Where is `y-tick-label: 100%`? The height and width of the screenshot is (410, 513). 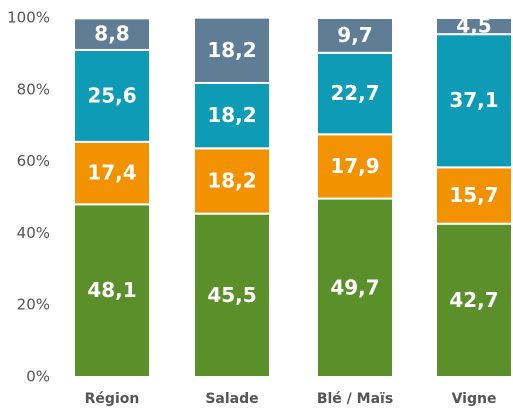
y-tick-label: 100% is located at coordinates (28, 18).